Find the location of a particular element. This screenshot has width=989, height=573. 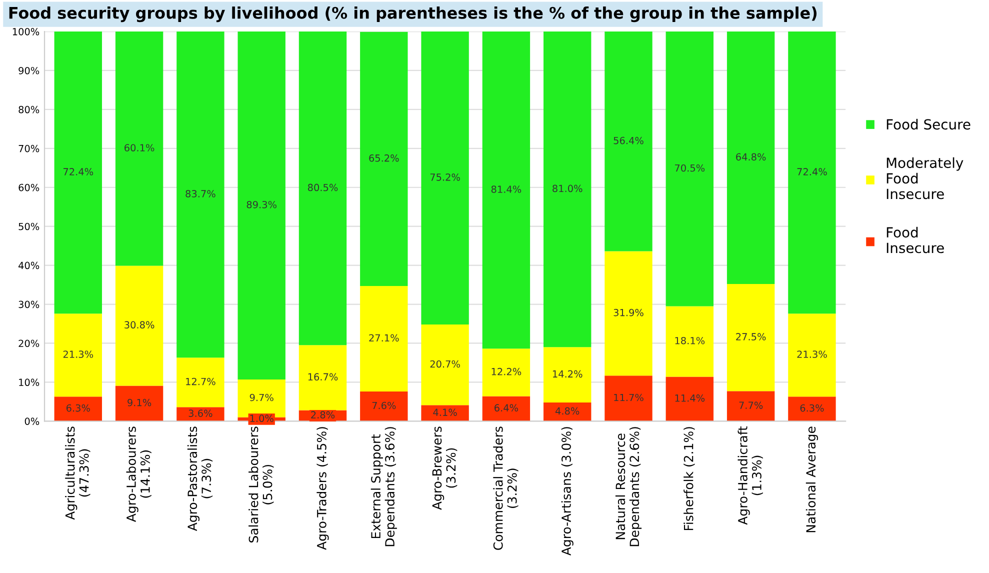

data-label: 80.5% is located at coordinates (323, 188).